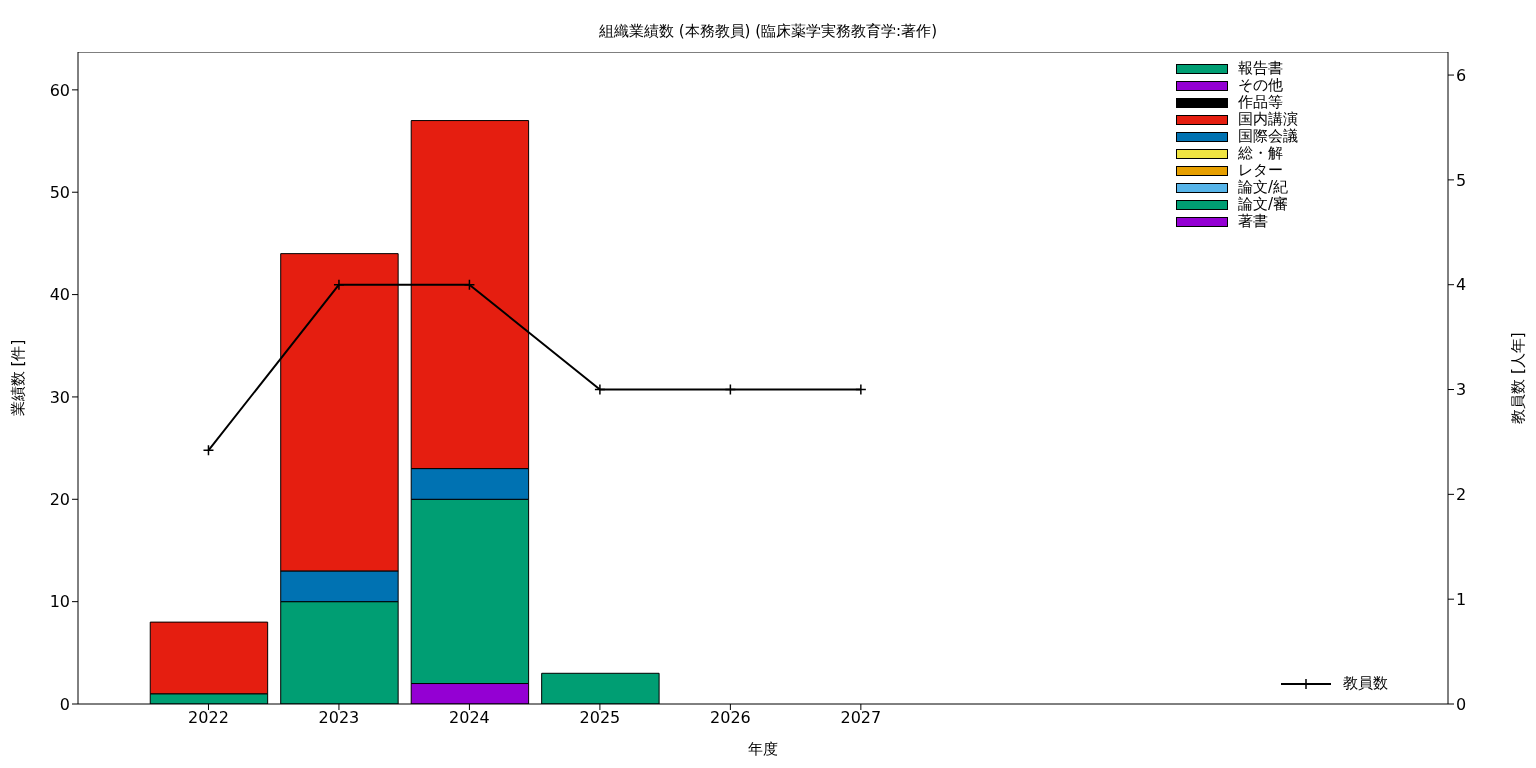 The image size is (1536, 768). I want to click on x-tick-label: 2025, so click(600, 718).